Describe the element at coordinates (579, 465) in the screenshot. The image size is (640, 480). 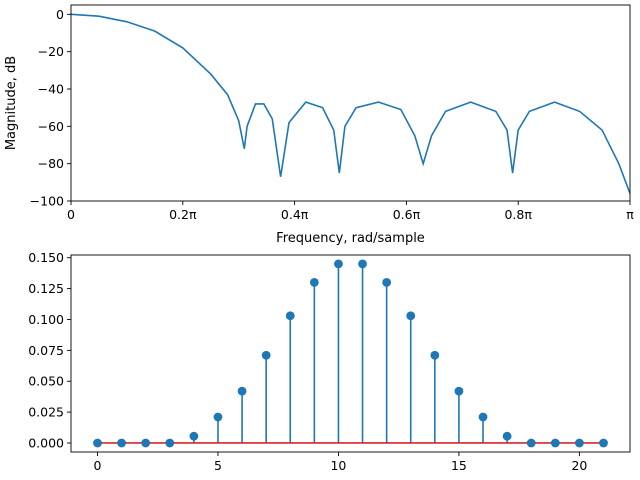
I see `stem-xtick-label: 20` at that location.